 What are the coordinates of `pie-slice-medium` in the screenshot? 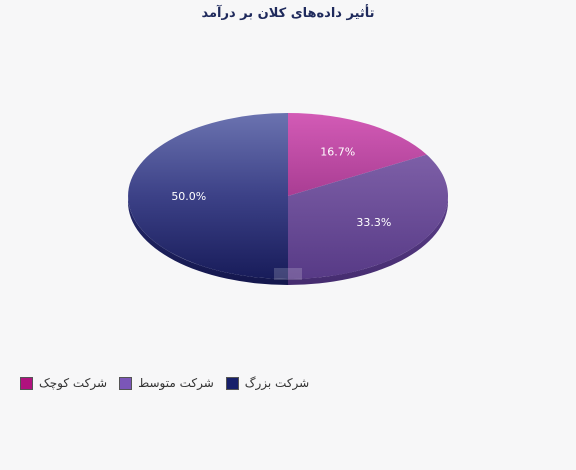 It's located at (368, 216).